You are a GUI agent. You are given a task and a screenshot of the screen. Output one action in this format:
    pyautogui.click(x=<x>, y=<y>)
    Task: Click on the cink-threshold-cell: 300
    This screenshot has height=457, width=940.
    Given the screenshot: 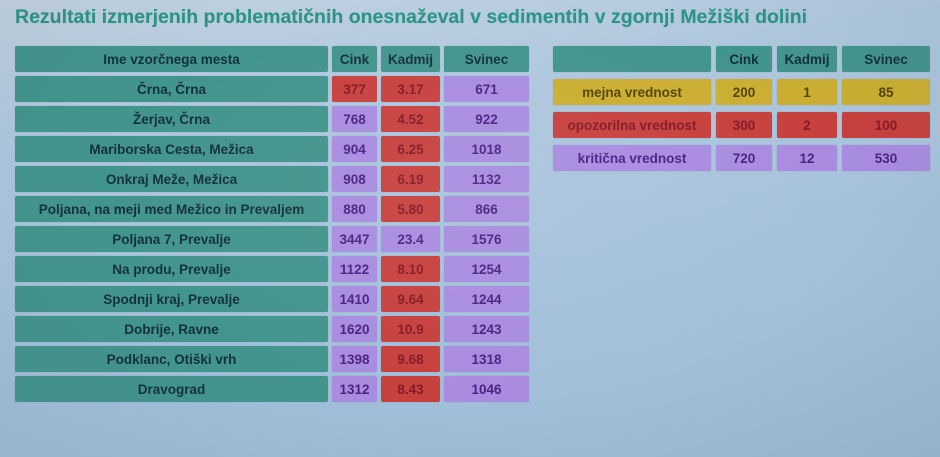 What is the action you would take?
    pyautogui.click(x=744, y=125)
    